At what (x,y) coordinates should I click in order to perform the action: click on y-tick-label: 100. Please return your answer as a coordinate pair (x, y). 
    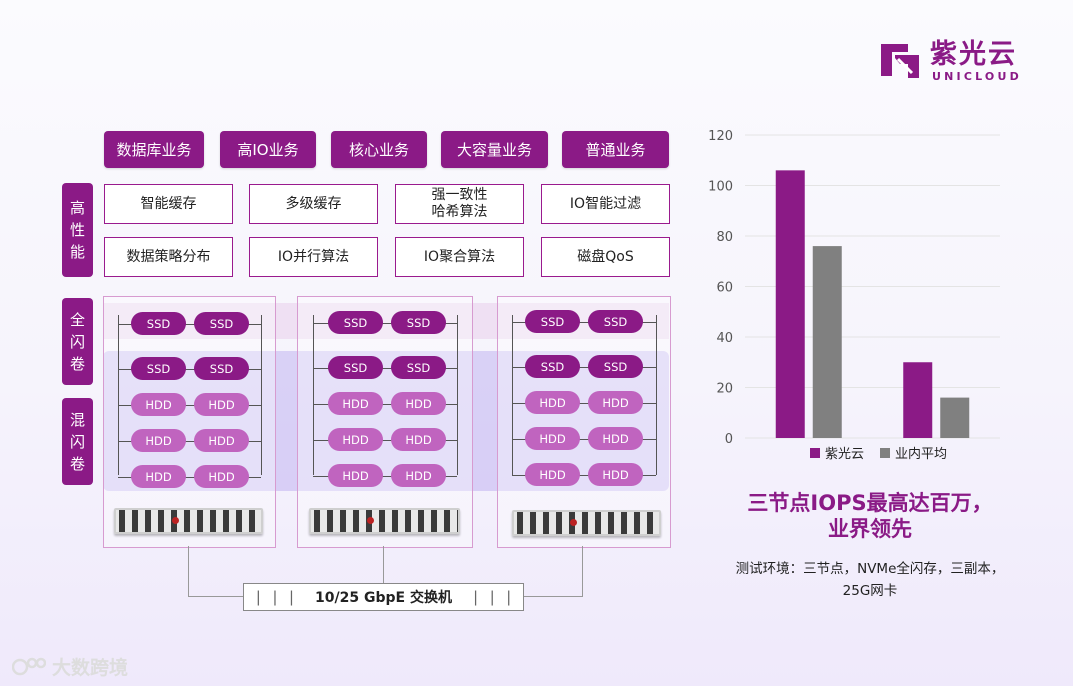
    Looking at the image, I should click on (720, 187).